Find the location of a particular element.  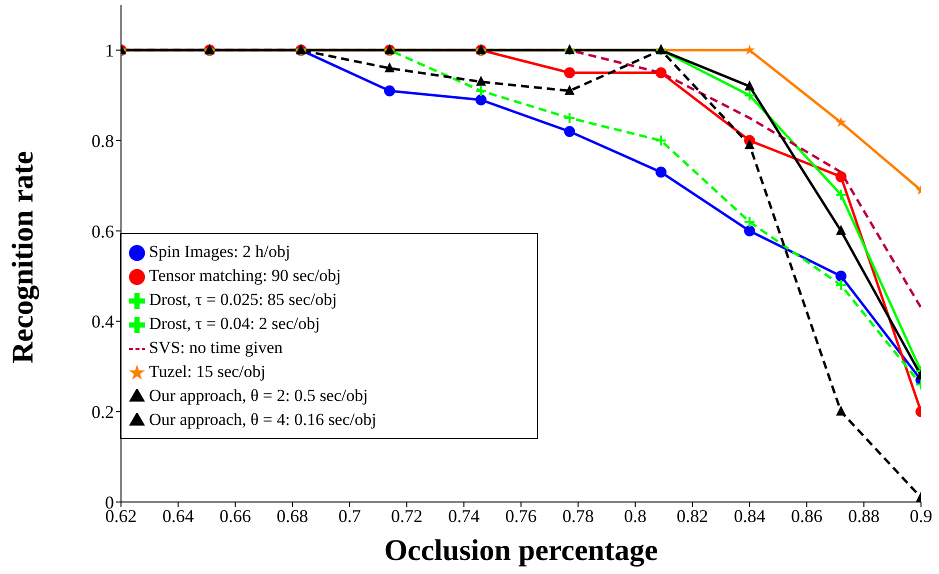

y-axis-title: Recognition rate is located at coordinates (23, 257).